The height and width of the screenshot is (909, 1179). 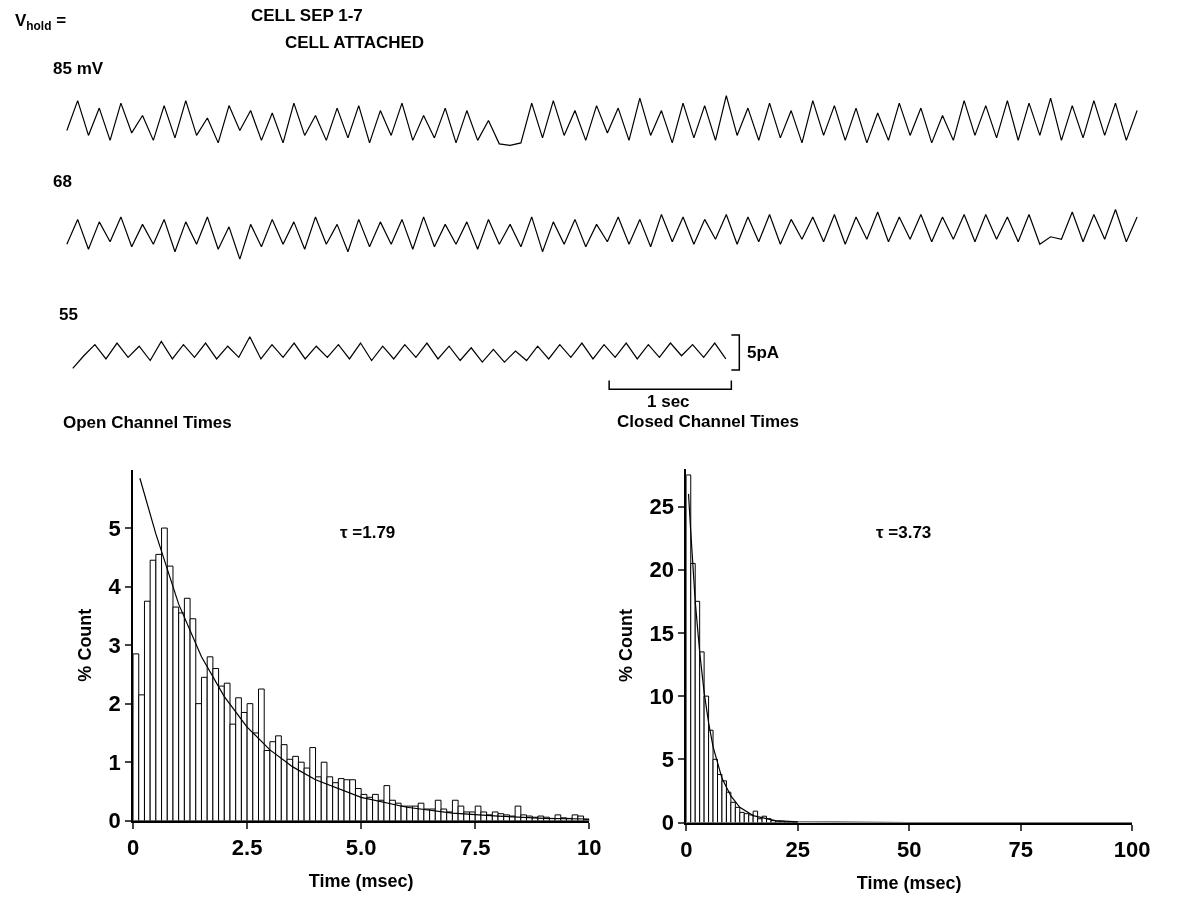 I want to click on chart-title: CELL SEP 1-7, so click(x=307, y=15).